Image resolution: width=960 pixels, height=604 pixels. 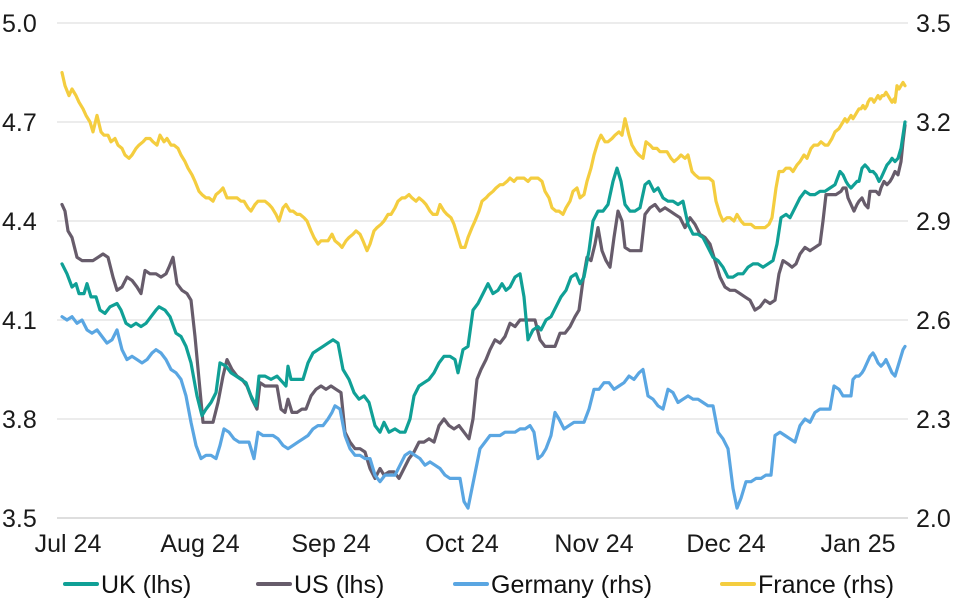 I want to click on legend-label-germany: Germany (rhs), so click(x=571, y=585).